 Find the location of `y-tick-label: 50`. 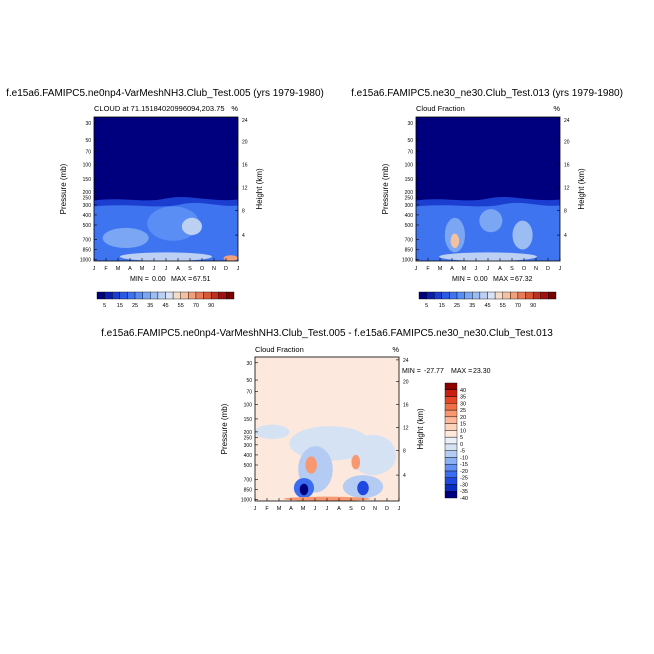

y-tick-label: 50 is located at coordinates (410, 141).